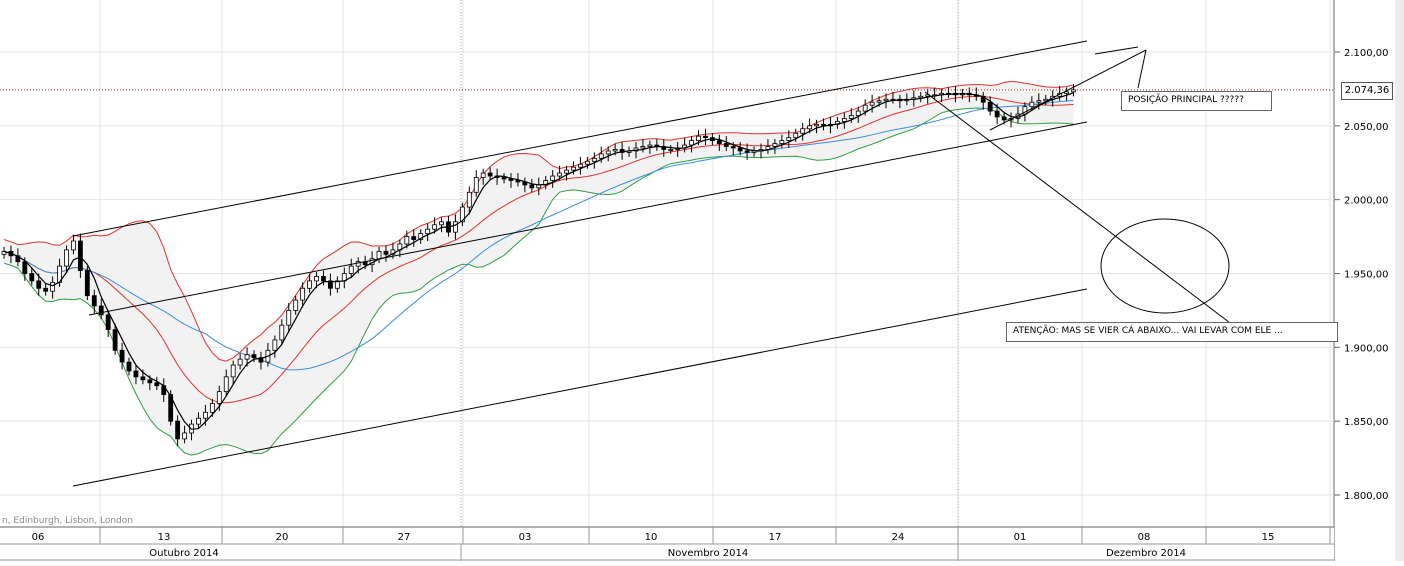  What do you see at coordinates (1366, 422) in the screenshot?
I see `y-tick-label: 1.850,00` at bounding box center [1366, 422].